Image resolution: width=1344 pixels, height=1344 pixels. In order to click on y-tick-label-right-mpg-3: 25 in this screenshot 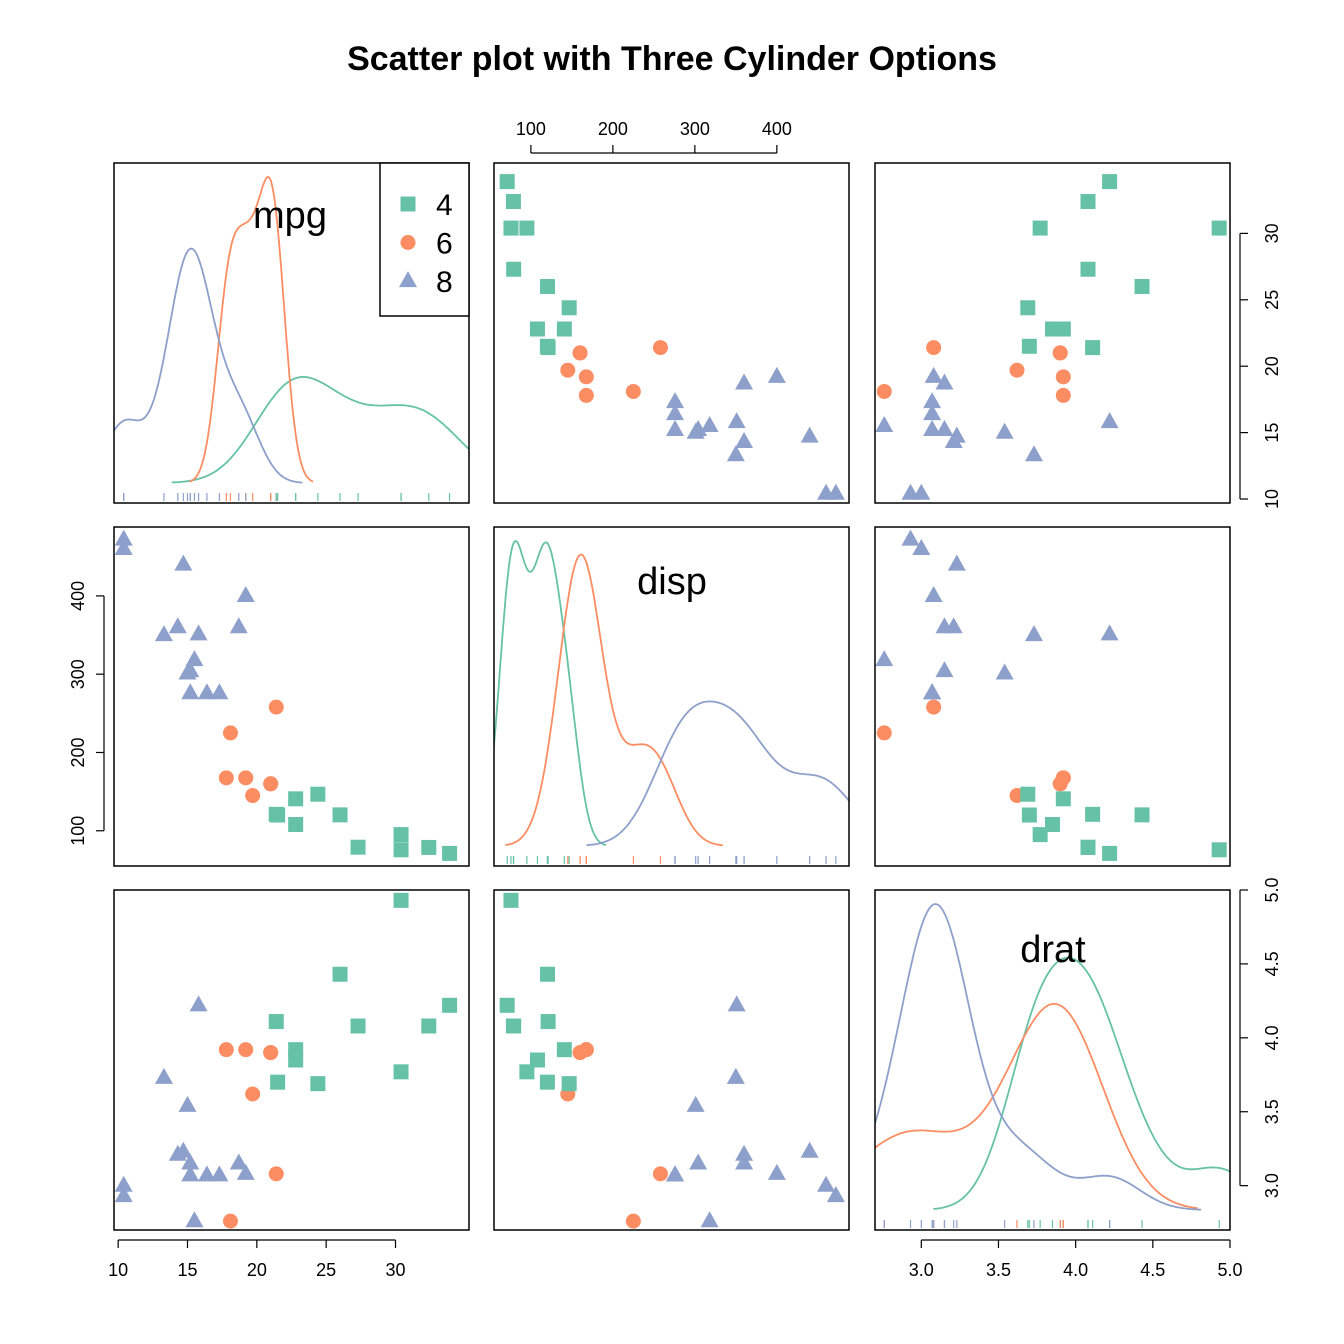, I will do `click(1272, 300)`.